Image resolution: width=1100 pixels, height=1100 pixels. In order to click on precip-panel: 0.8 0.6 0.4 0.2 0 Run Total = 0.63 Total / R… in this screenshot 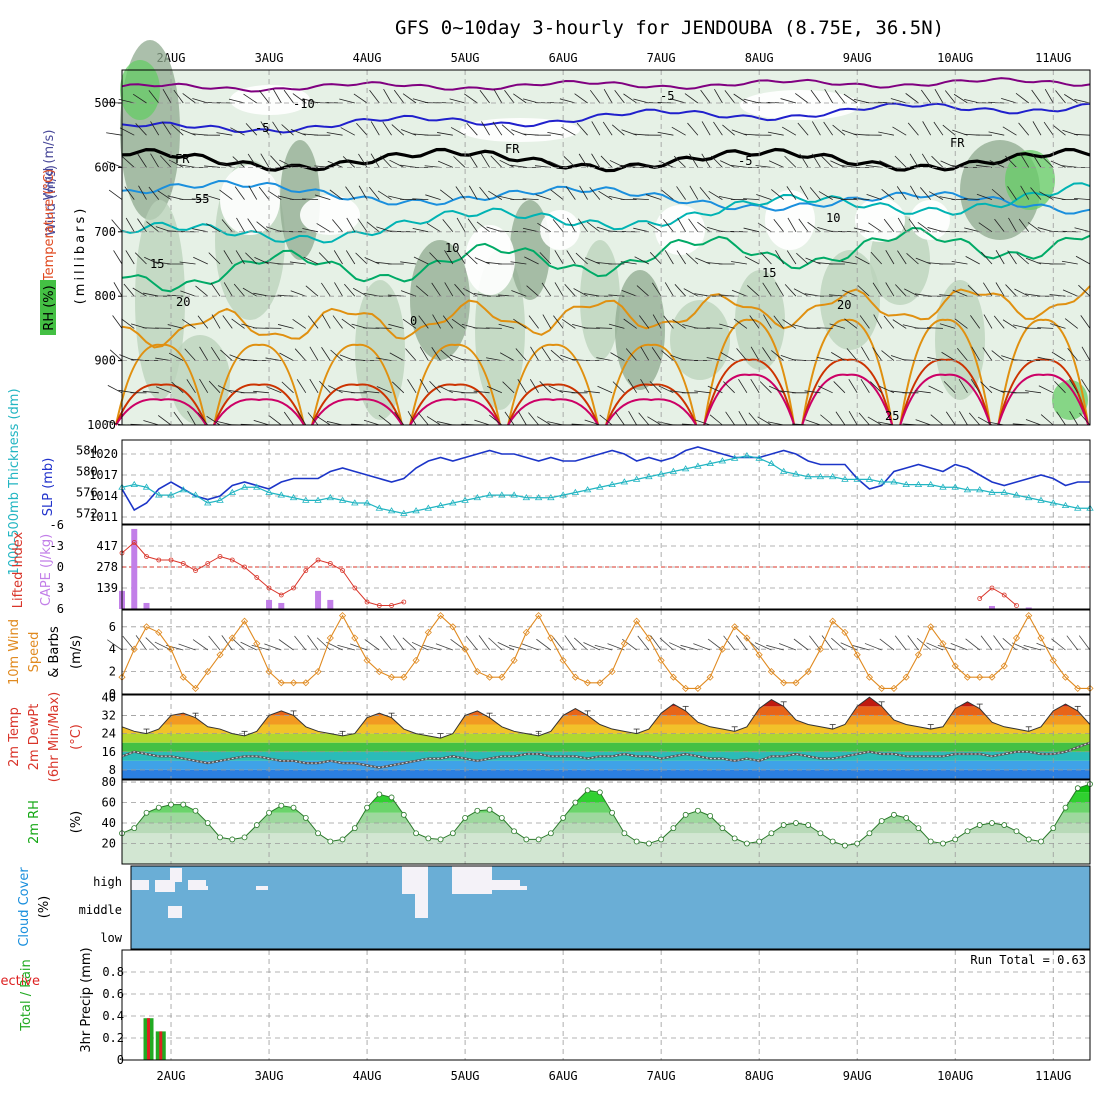, I will do `click(545, 1007)`.